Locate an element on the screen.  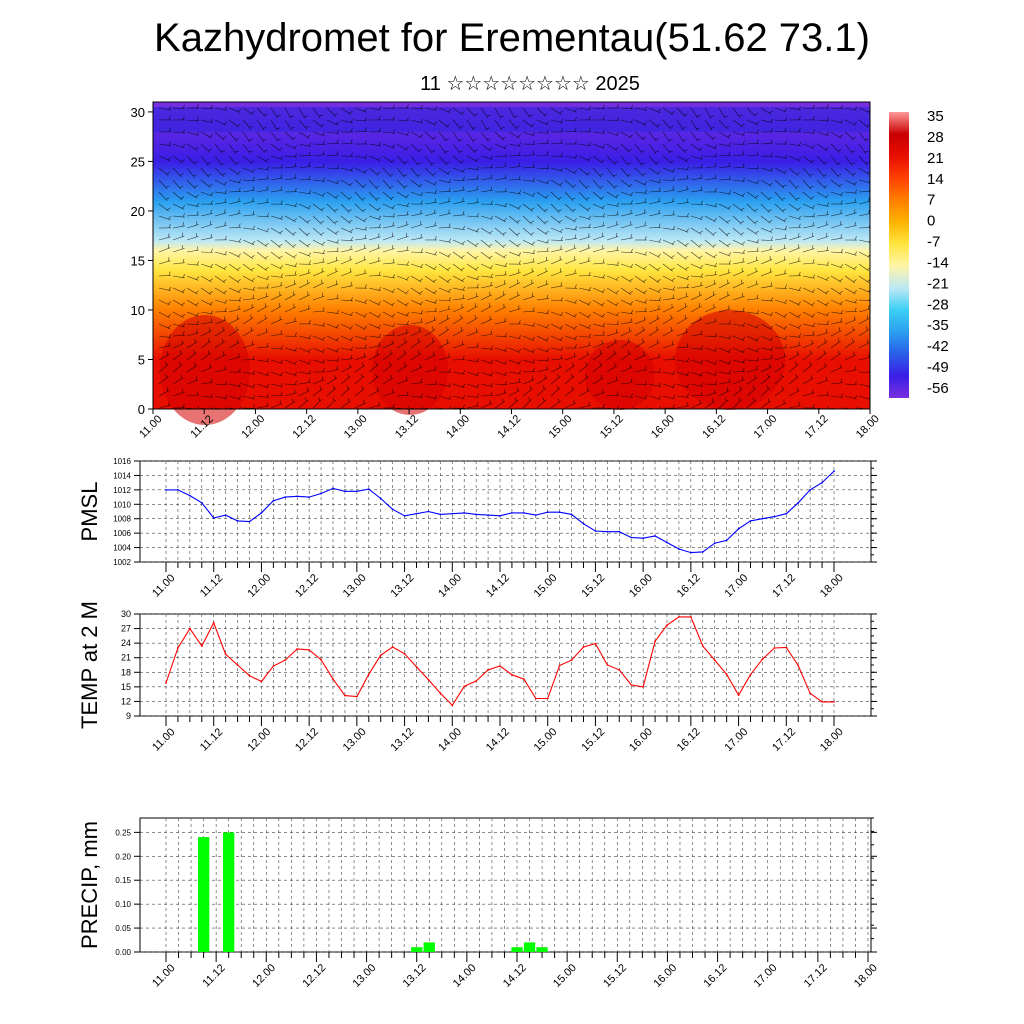
x-tick-label: 17.00 is located at coordinates (736, 740).